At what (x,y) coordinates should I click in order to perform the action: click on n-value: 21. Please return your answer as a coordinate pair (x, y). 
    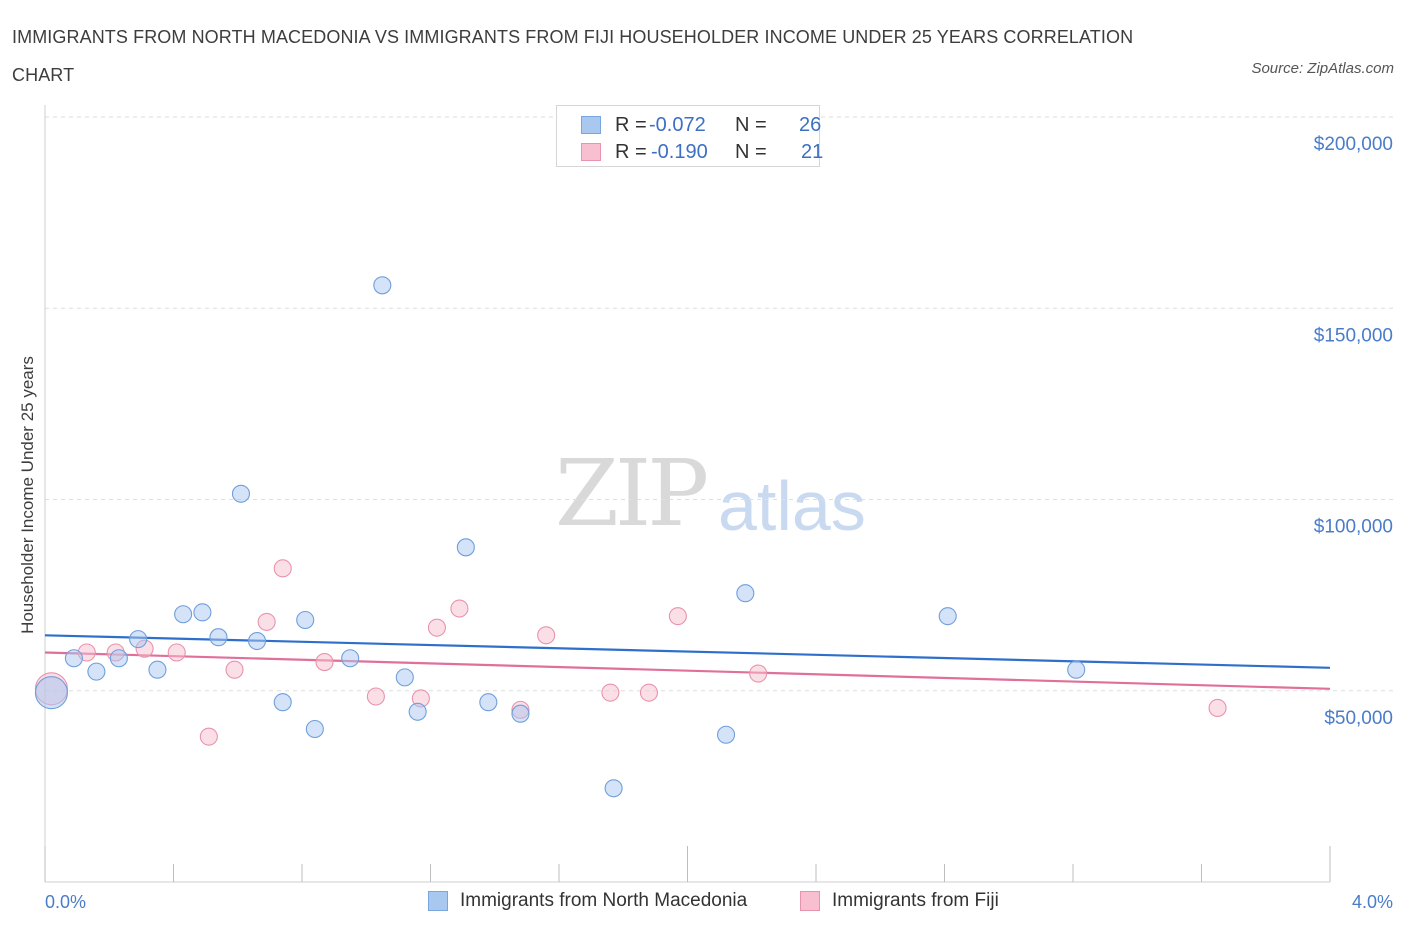
    Looking at the image, I should click on (812, 152).